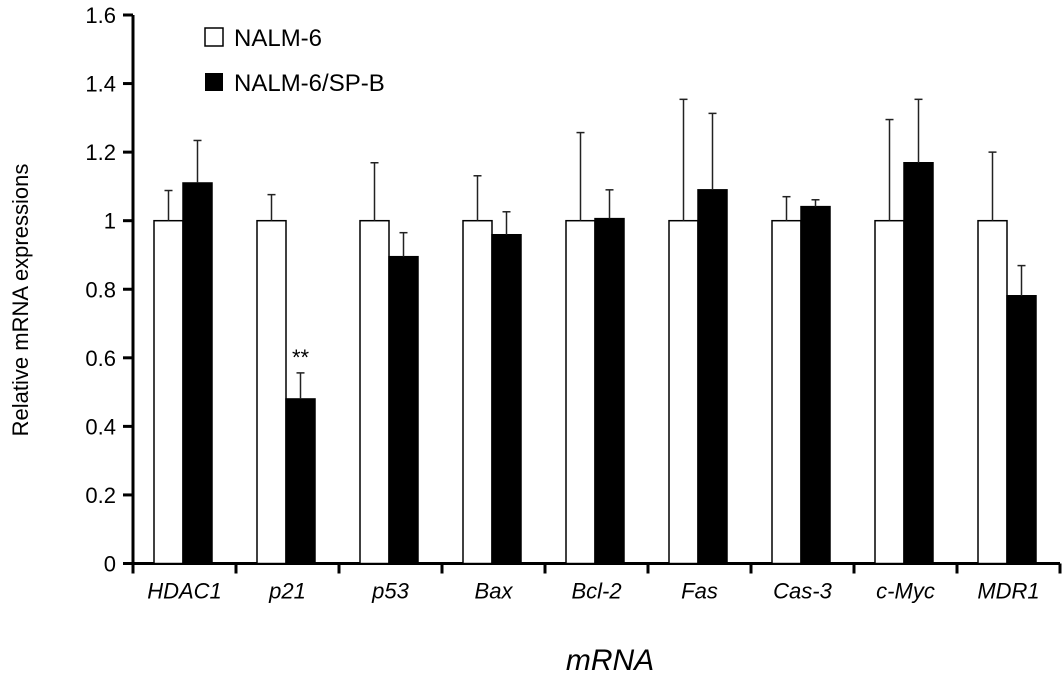 This screenshot has height=697, width=1063. What do you see at coordinates (271, 392) in the screenshot?
I see `bar-nalm6-p21` at bounding box center [271, 392].